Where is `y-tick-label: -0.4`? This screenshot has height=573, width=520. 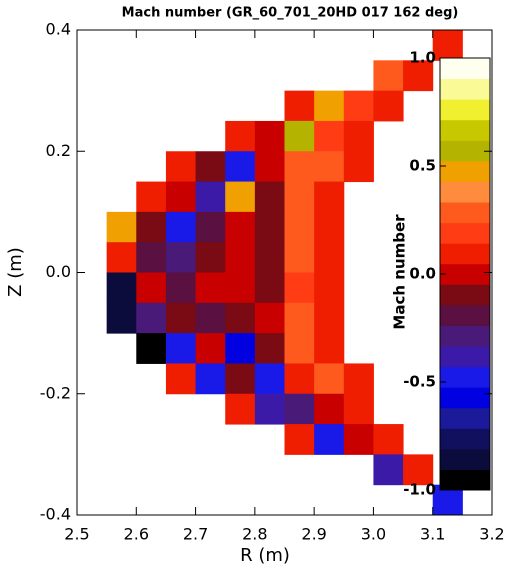
y-tick-label: -0.4 is located at coordinates (55, 514).